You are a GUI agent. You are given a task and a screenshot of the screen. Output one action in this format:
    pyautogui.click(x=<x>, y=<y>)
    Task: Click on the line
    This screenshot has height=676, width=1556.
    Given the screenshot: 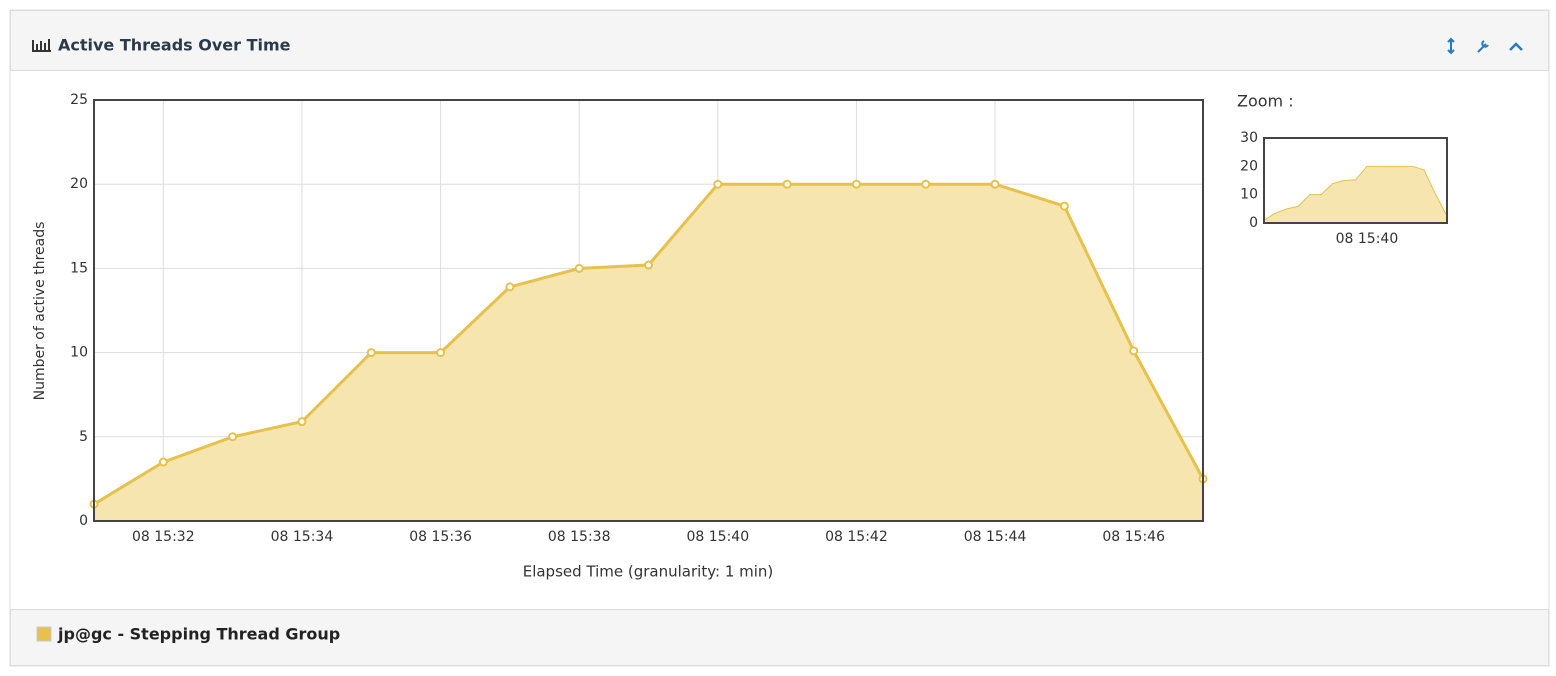 What is the action you would take?
    pyautogui.click(x=1355, y=193)
    